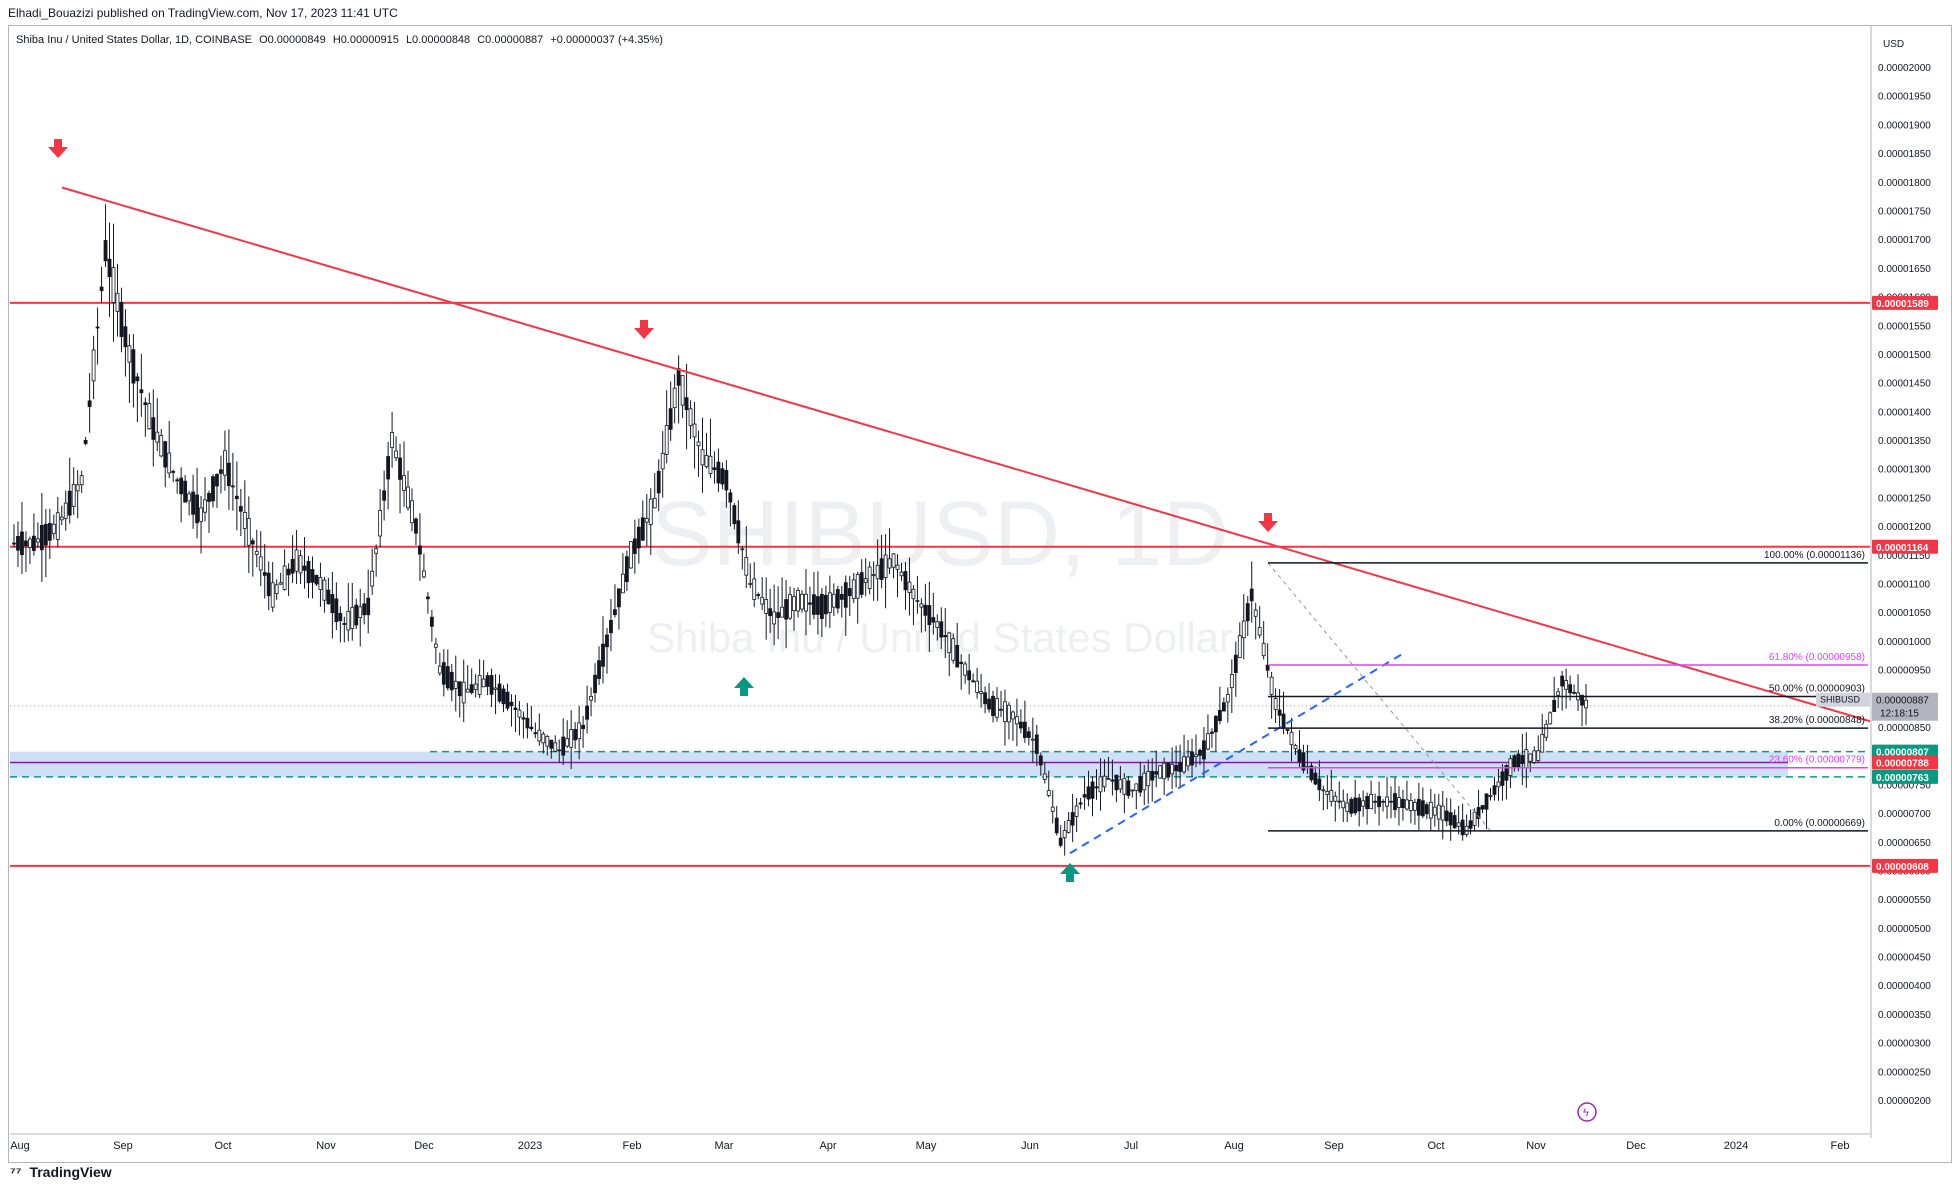 The image size is (1952, 1189). Describe the element at coordinates (1904, 843) in the screenshot. I see `price-tick-label: 0.00000650` at that location.